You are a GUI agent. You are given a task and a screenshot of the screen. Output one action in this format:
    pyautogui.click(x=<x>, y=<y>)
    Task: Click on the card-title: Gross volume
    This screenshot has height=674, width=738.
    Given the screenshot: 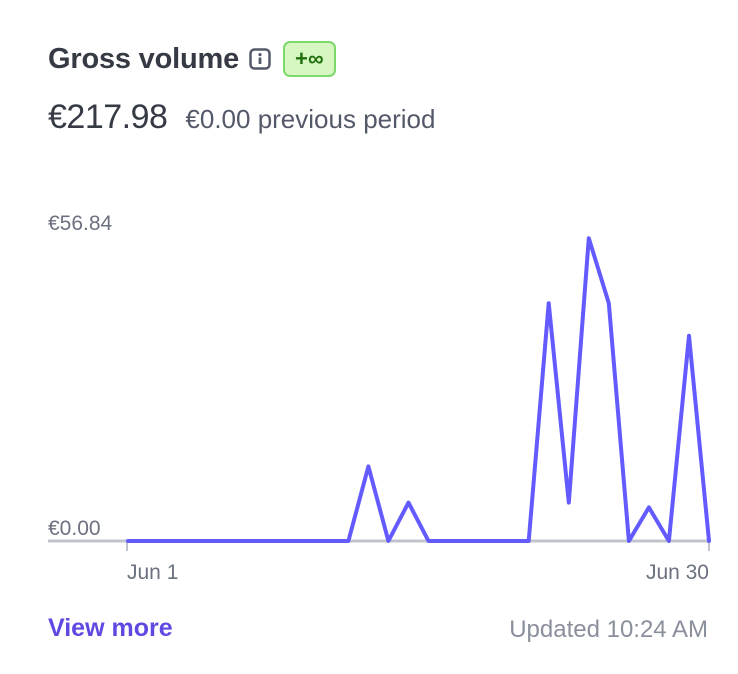 What is the action you would take?
    pyautogui.click(x=143, y=58)
    